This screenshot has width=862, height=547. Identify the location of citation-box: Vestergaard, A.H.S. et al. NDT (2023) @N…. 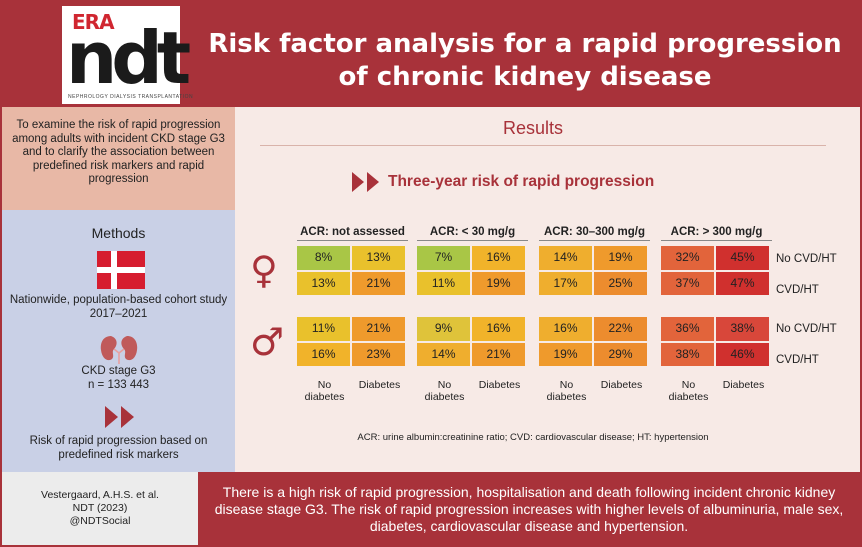
(100, 508).